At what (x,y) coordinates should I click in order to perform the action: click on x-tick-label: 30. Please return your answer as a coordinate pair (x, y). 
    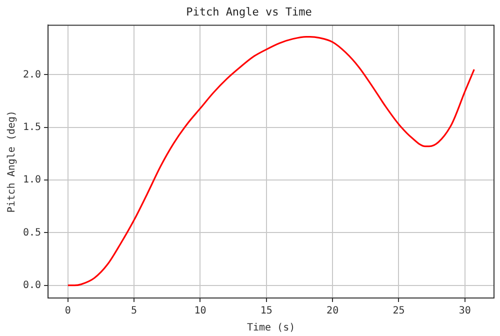
    Looking at the image, I should click on (464, 311).